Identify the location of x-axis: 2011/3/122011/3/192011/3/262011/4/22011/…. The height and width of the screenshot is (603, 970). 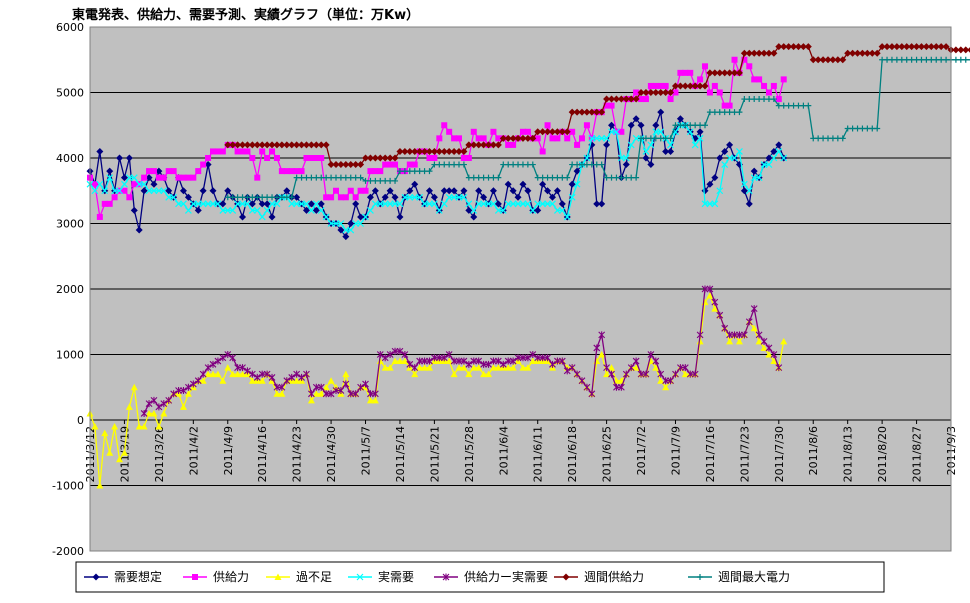
(521, 450).